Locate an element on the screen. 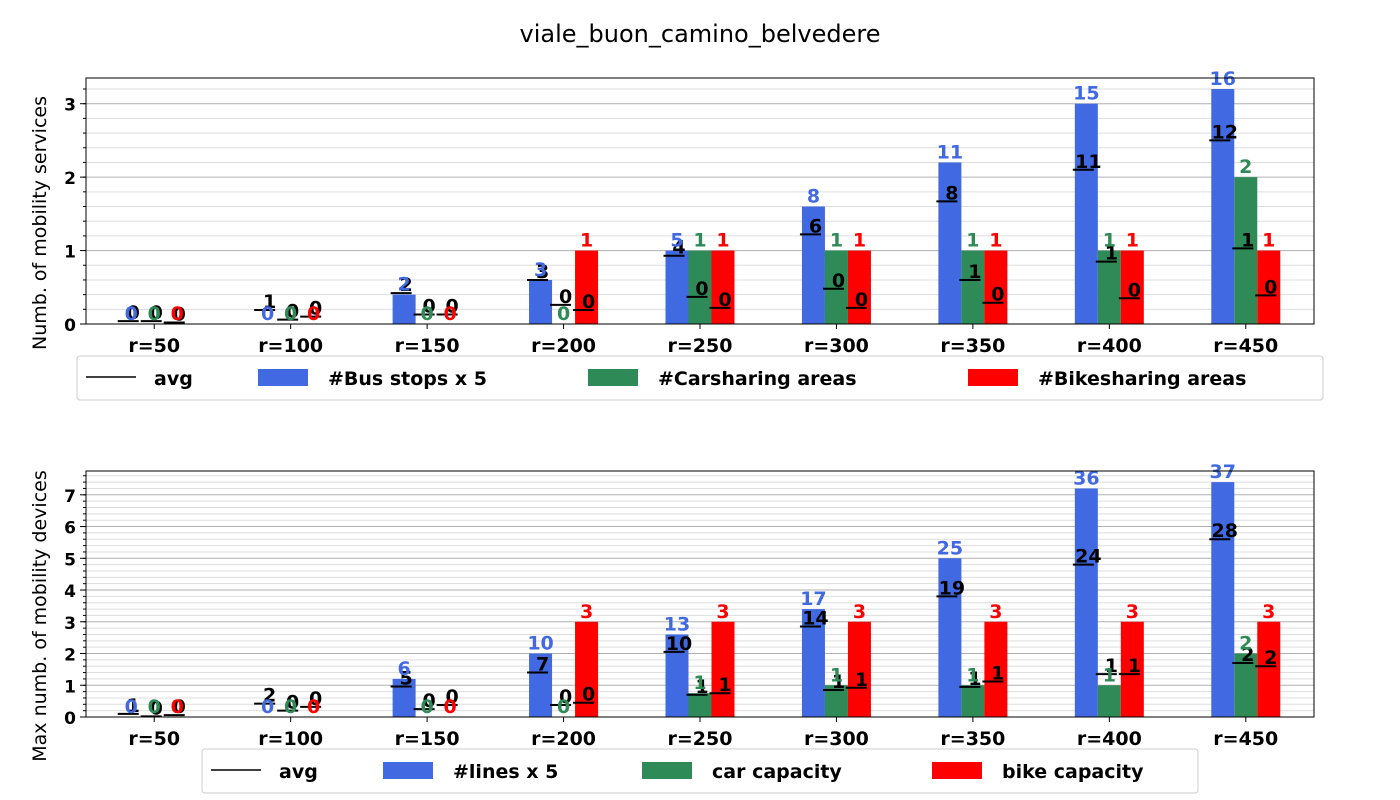 The height and width of the screenshot is (800, 1400). x-tick-label: r=150 is located at coordinates (427, 346).